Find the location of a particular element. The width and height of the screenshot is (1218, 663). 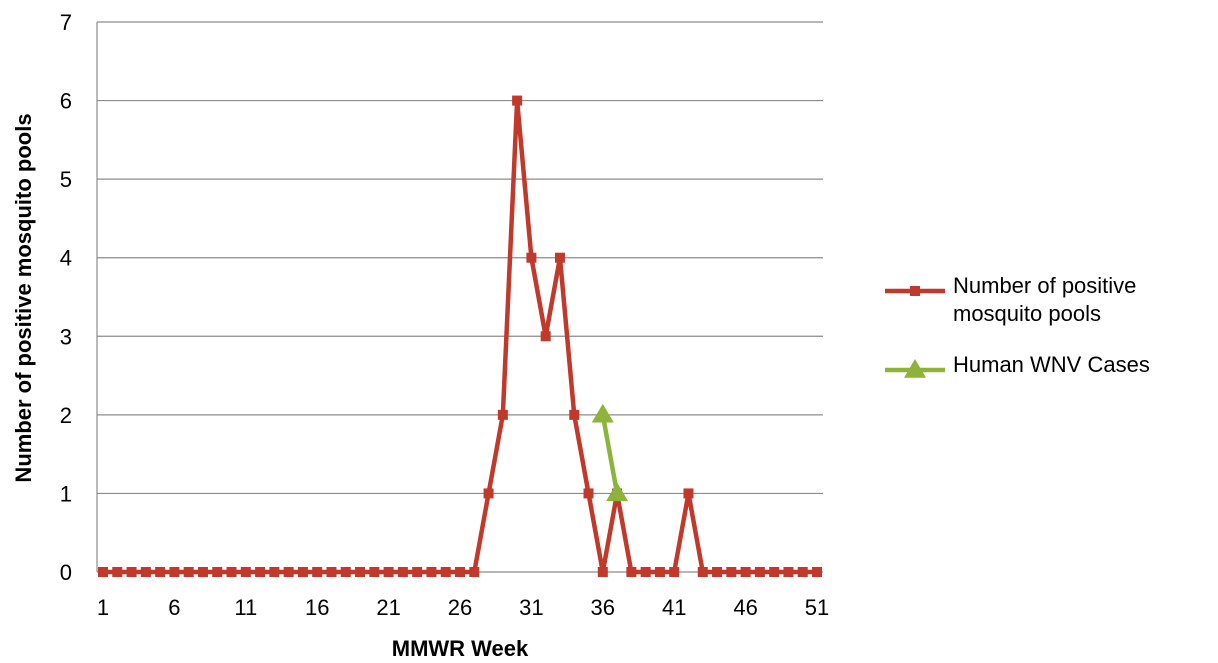

legend-entry-2: Human WNV Cases is located at coordinates (1017, 365).